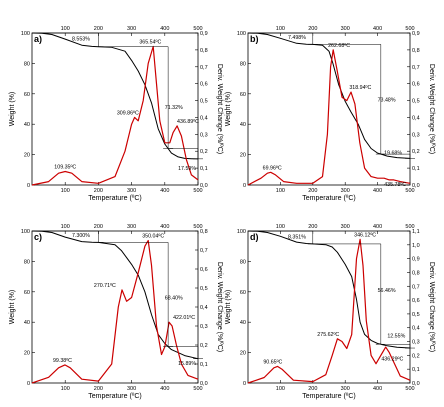 Image resolution: width=444 pixels, height=407 pixels. Describe the element at coordinates (416, 232) in the screenshot. I see `y2-tick-label: 1,1` at that location.